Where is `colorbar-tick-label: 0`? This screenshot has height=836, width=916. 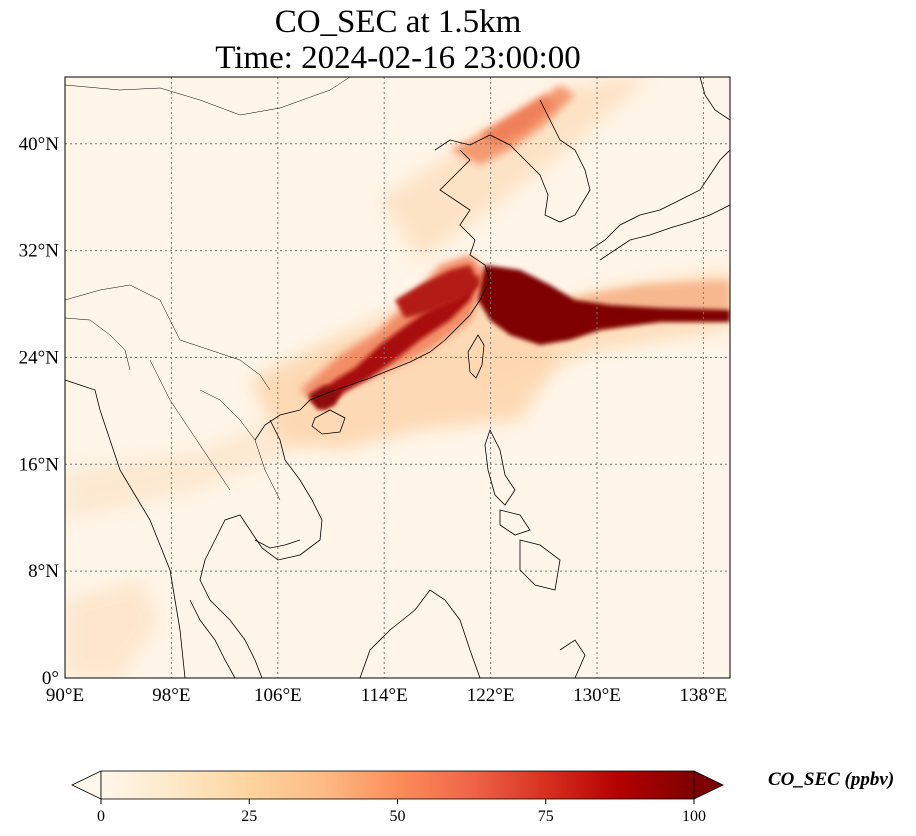
colorbar-tick-label: 0 is located at coordinates (101, 816).